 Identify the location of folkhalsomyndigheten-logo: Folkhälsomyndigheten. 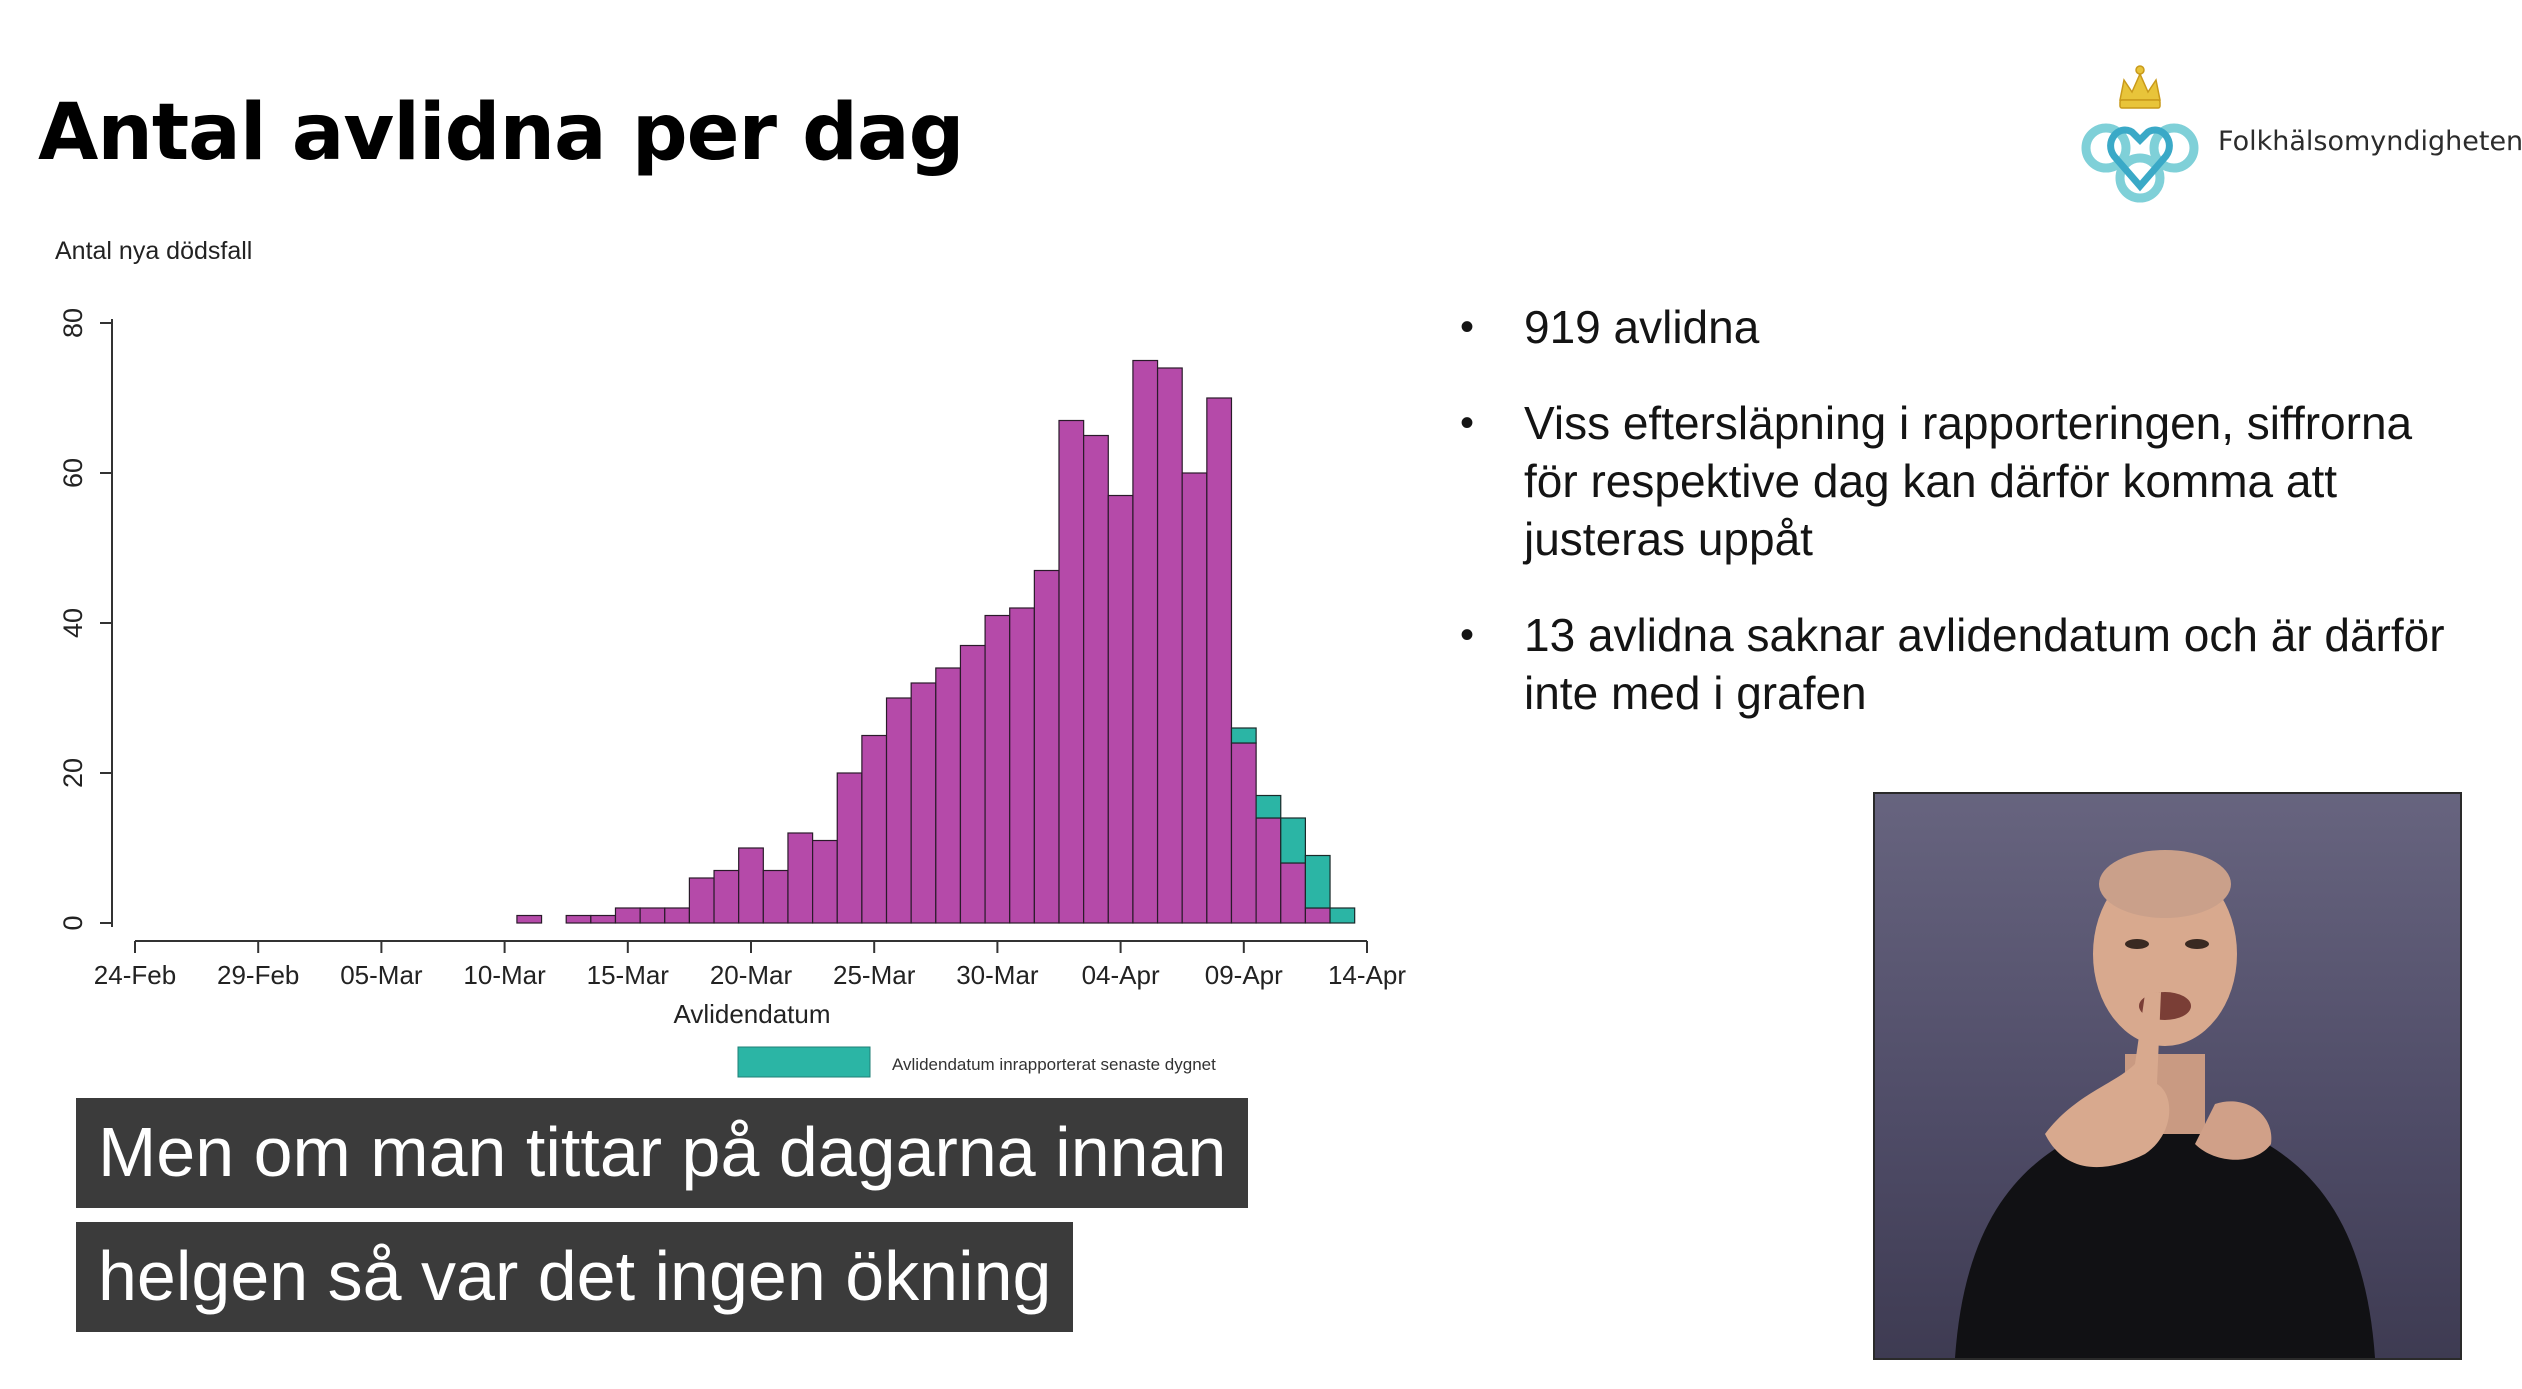
(2296, 133).